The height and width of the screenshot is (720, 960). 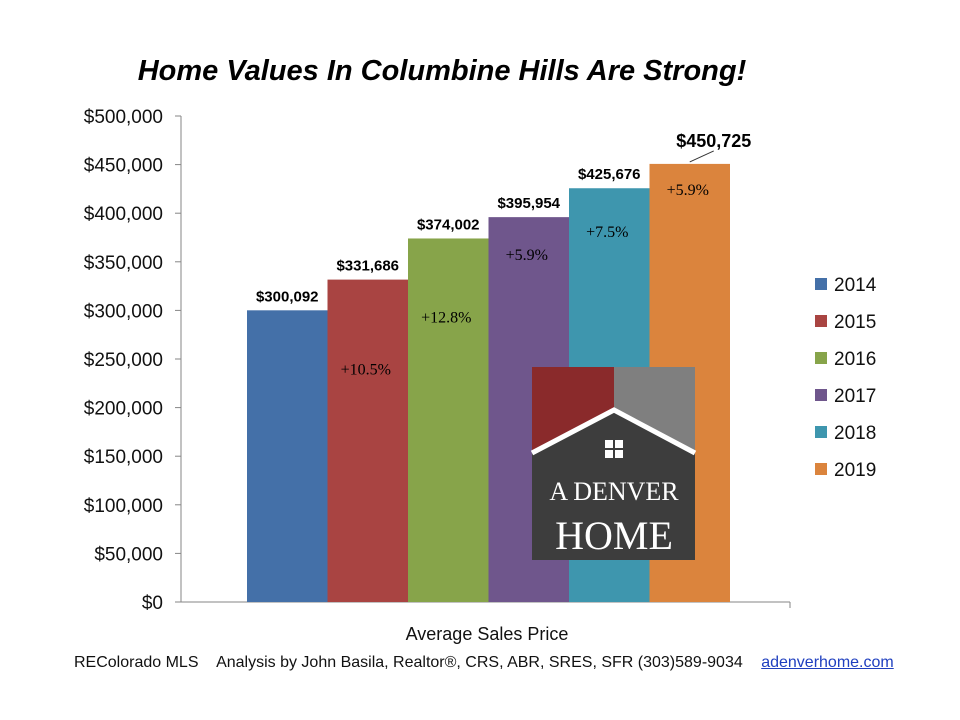 What do you see at coordinates (287, 296) in the screenshot?
I see `value-label-2014: $300,092` at bounding box center [287, 296].